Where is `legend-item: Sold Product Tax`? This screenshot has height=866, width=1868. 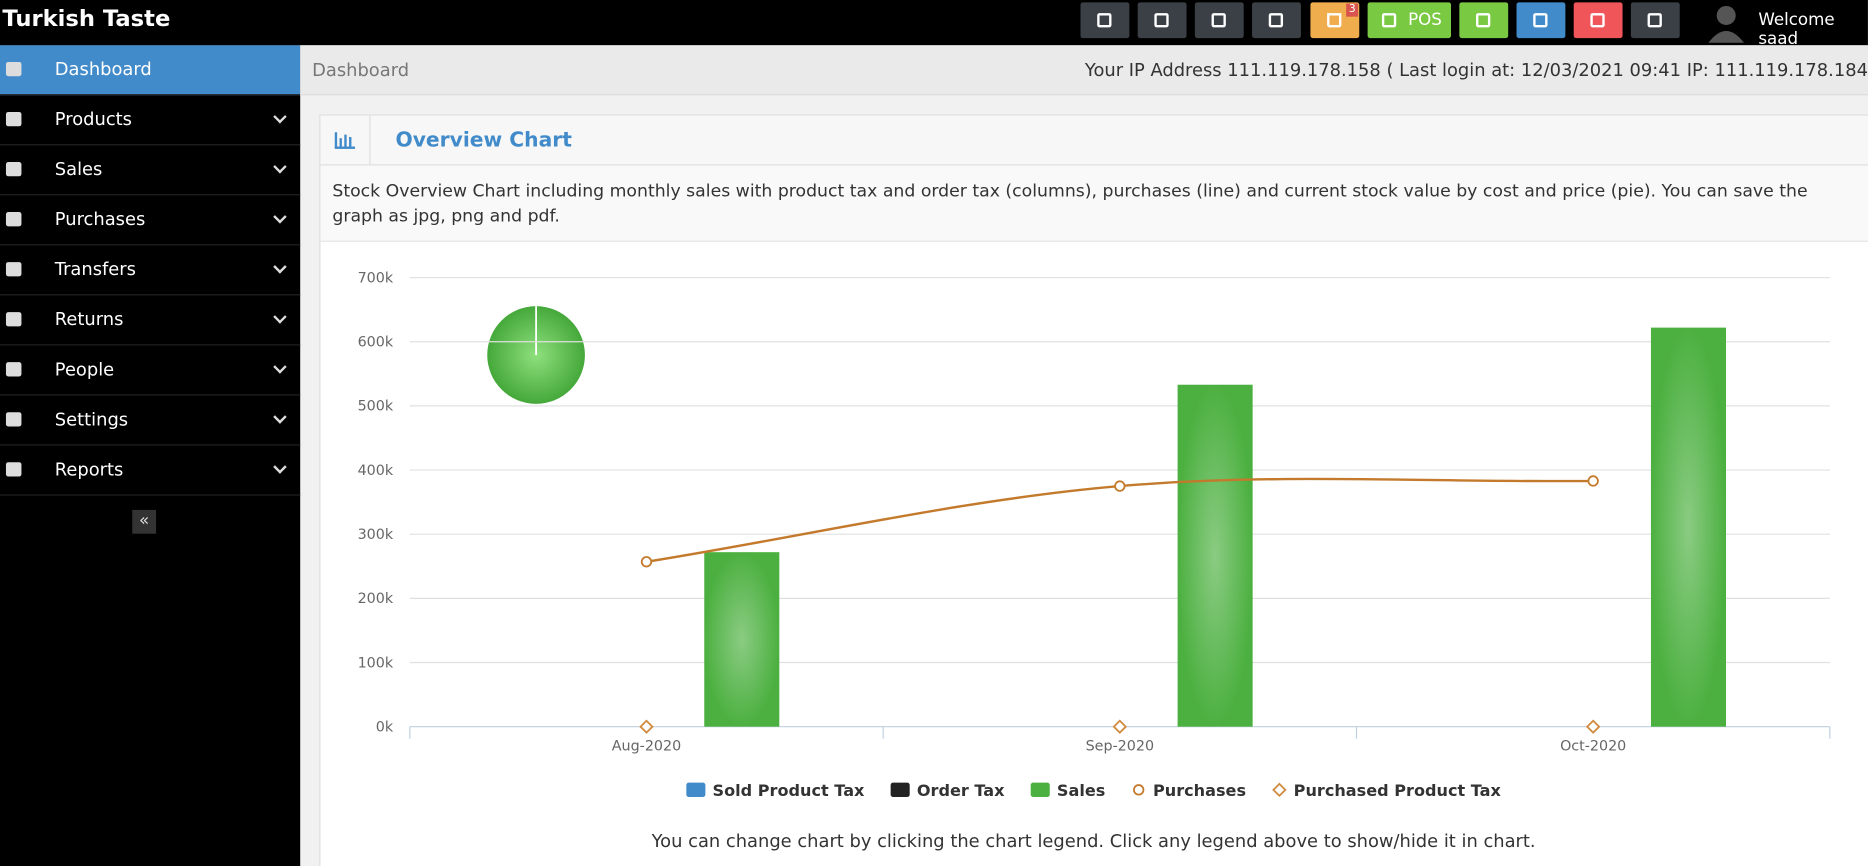 legend-item: Sold Product Tax is located at coordinates (775, 790).